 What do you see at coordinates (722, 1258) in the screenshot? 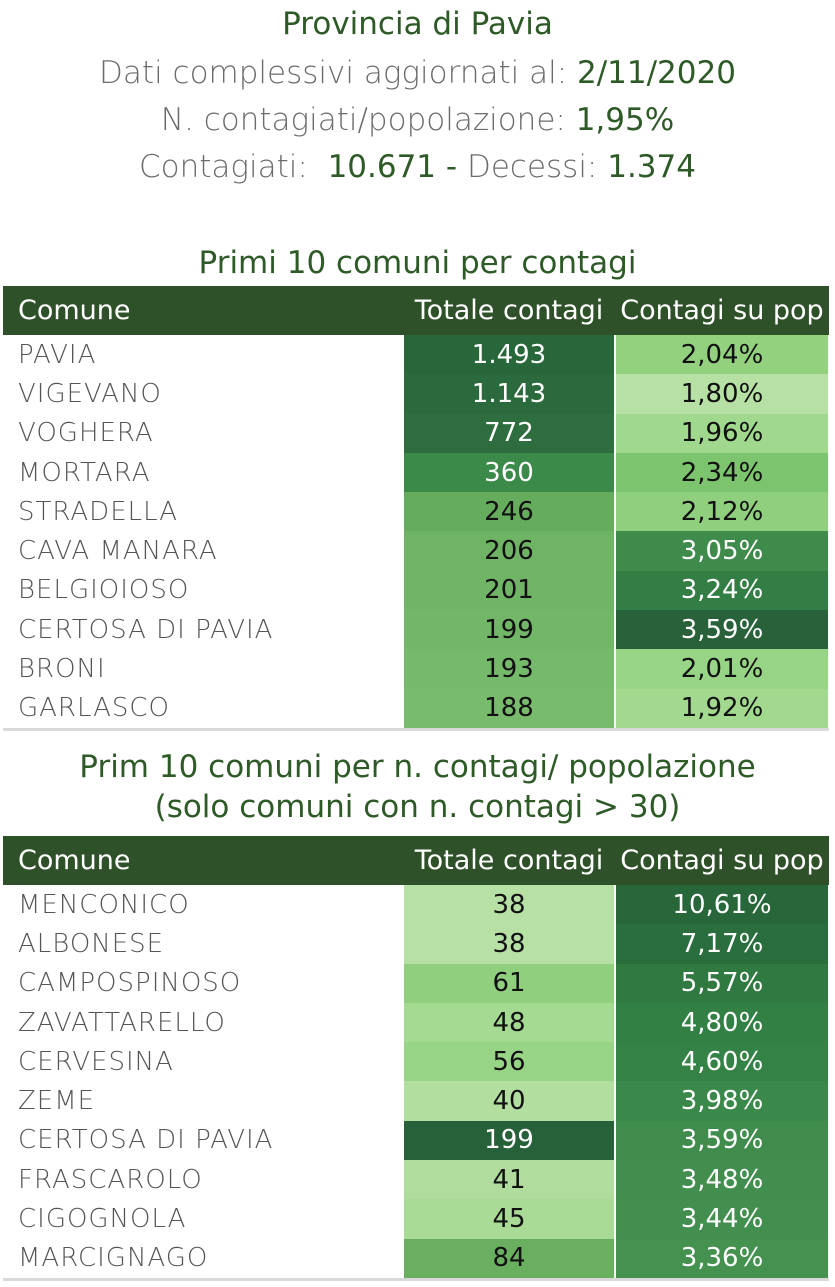
I see `contagi-su-pop-cell: 3,36%` at bounding box center [722, 1258].